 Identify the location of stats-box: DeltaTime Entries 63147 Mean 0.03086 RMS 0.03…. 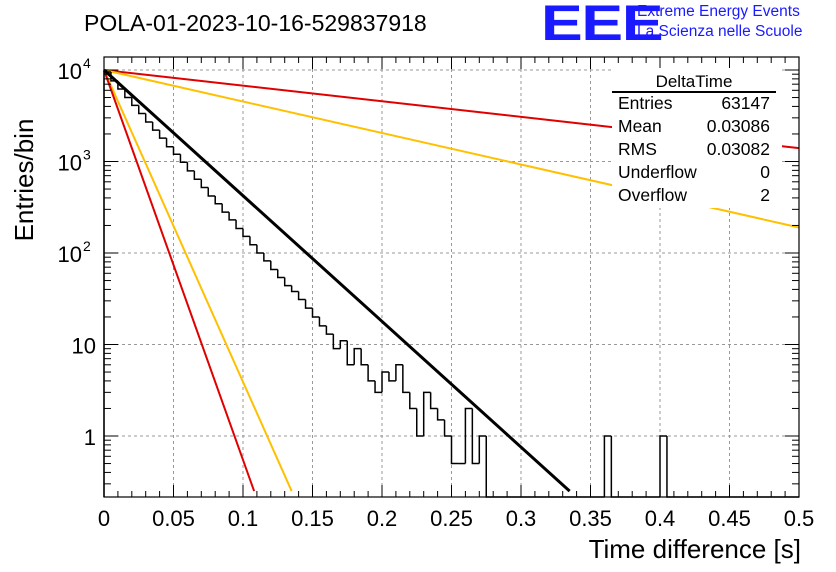
(697, 138).